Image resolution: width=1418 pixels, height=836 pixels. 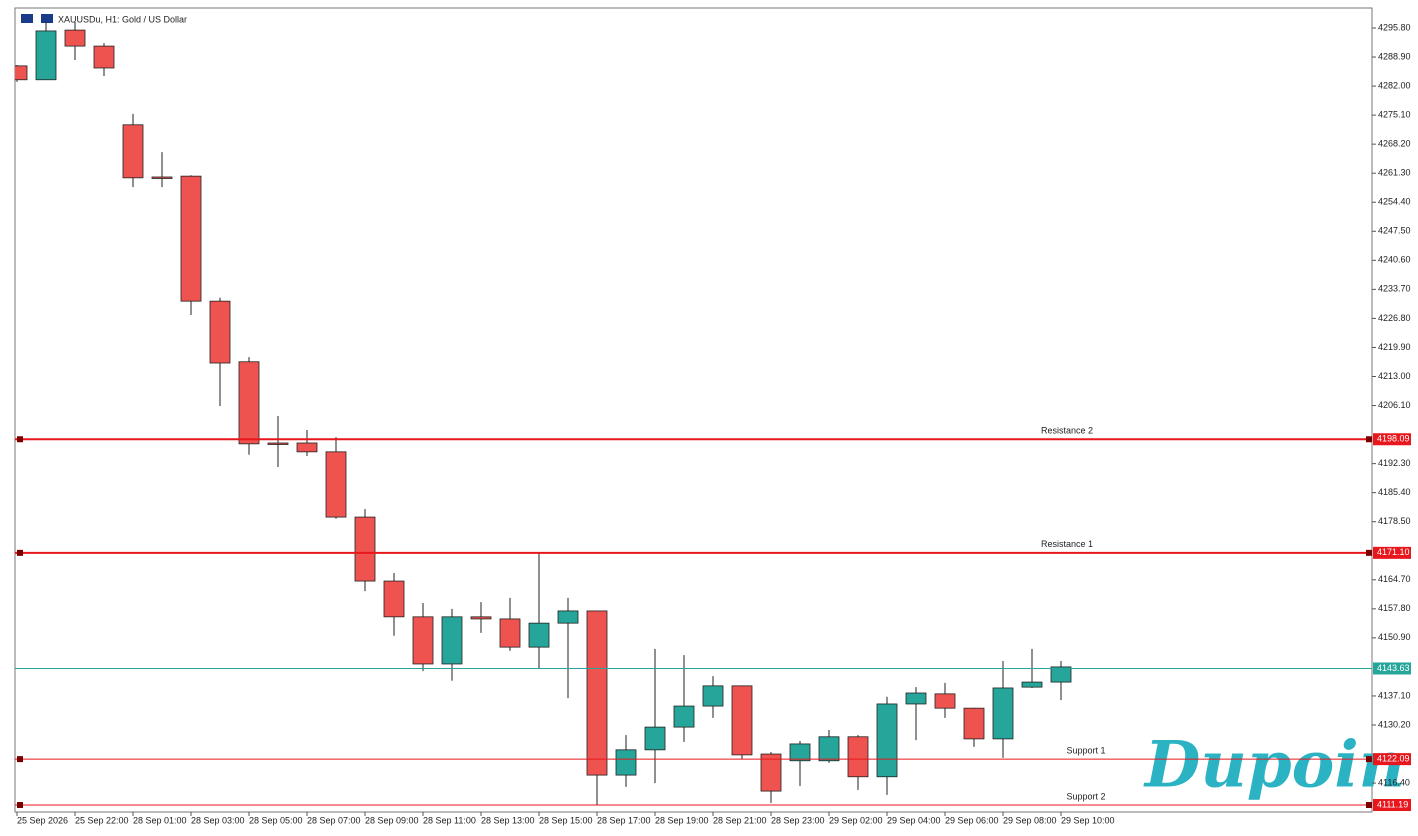 I want to click on x-tick-label: 28 Sep 11:00, so click(x=449, y=820).